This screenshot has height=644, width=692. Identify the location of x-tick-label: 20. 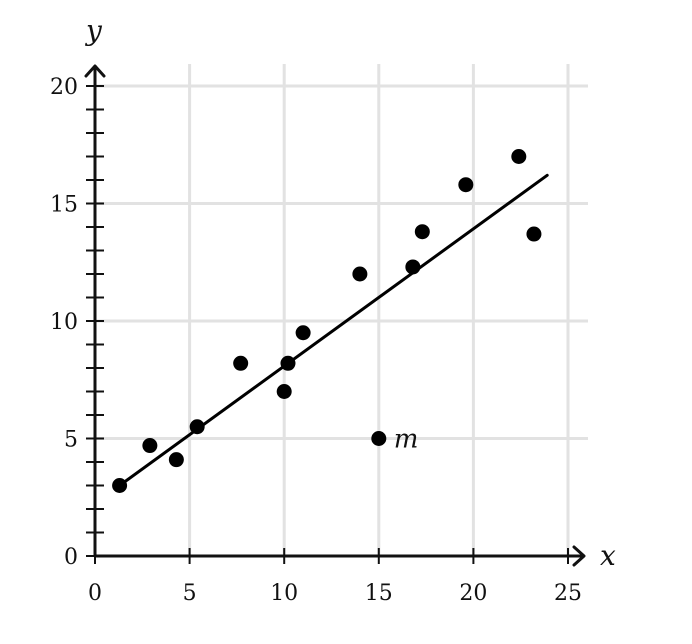
(473, 593).